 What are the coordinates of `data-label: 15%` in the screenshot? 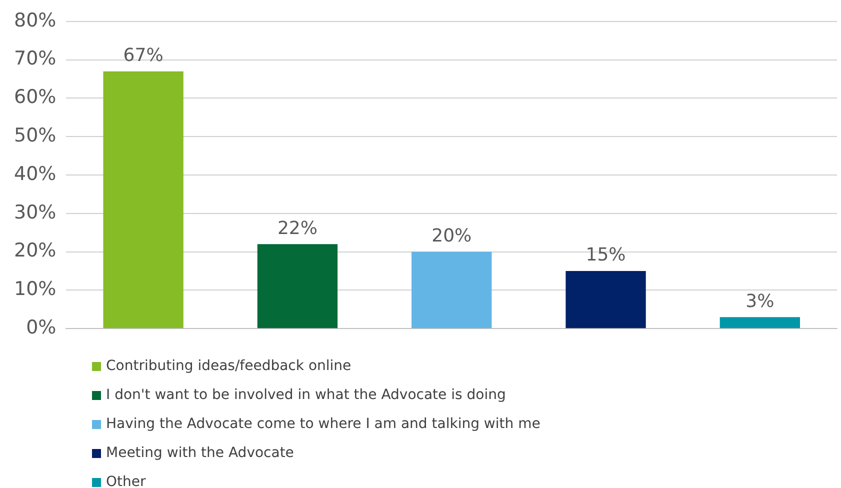 It's located at (606, 255).